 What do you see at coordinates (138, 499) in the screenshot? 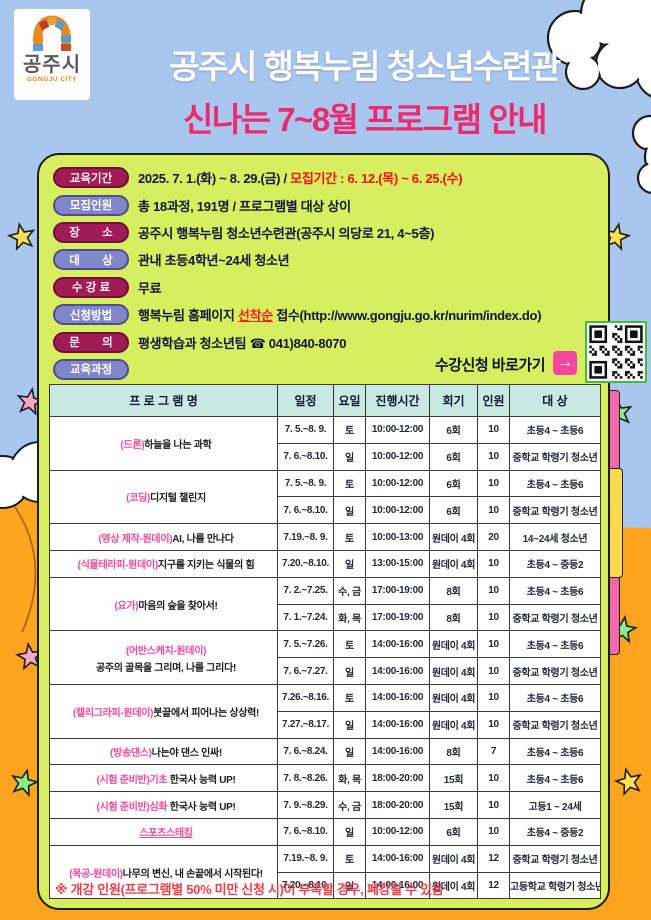
I see `program-name-pink: (코딩)` at bounding box center [138, 499].